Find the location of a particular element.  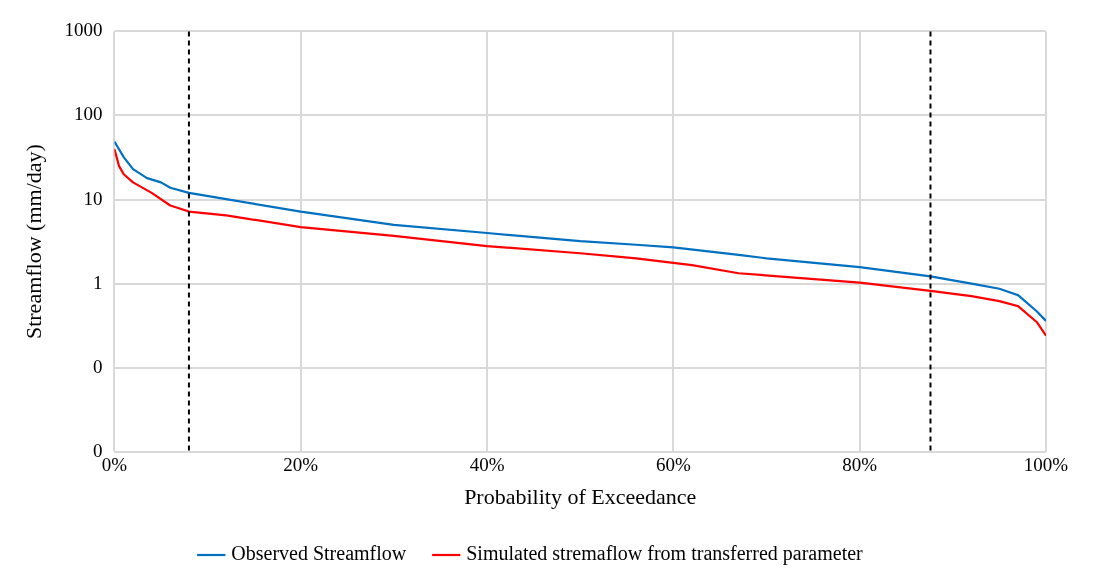

legend-label: Observed Streamflow is located at coordinates (319, 553).